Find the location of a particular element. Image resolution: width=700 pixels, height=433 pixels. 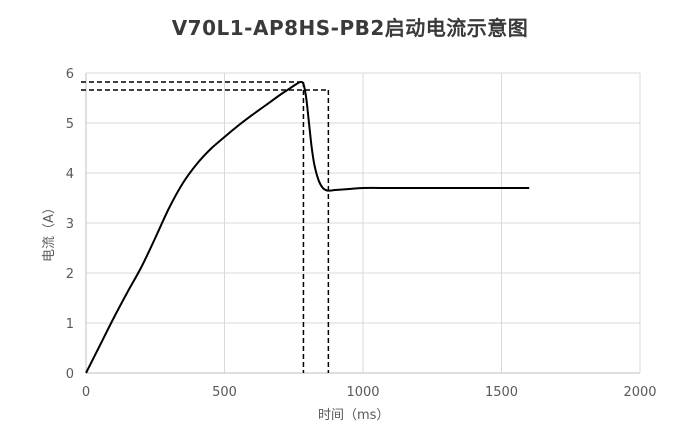

x-tick-label: 500 is located at coordinates (224, 392).